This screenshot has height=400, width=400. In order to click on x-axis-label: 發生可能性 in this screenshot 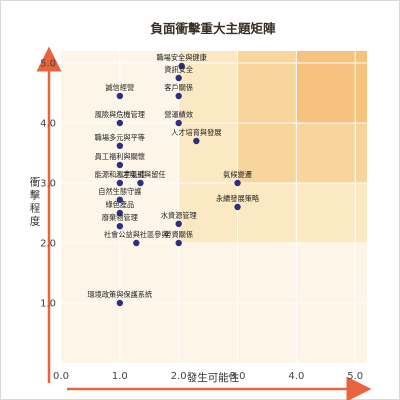, I will do `click(213, 377)`.